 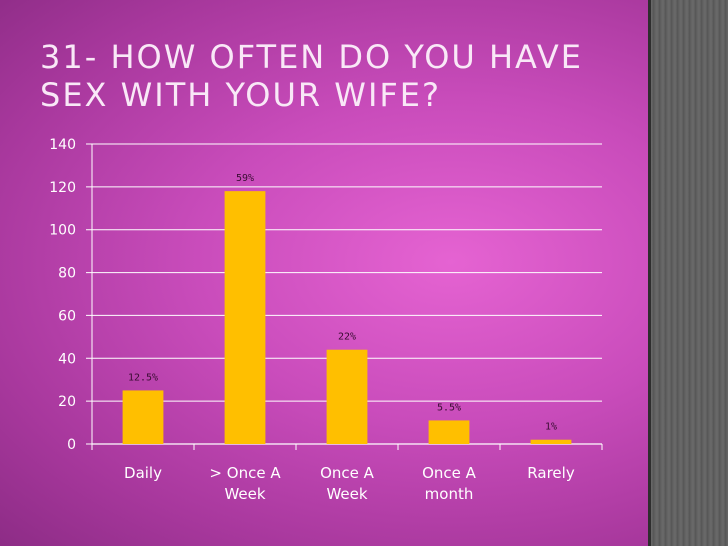 What do you see at coordinates (67, 316) in the screenshot?
I see `y-tick-label: 60` at bounding box center [67, 316].